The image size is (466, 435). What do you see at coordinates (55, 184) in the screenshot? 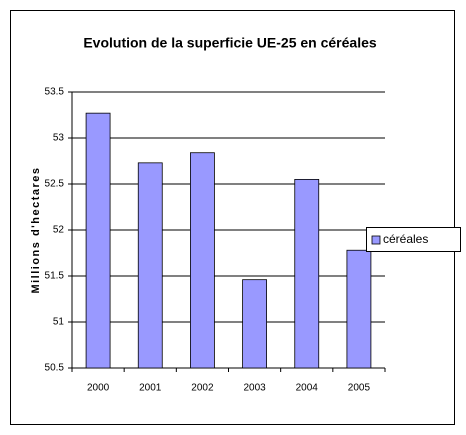
I see `y-tick-label: 52.5` at bounding box center [55, 184].